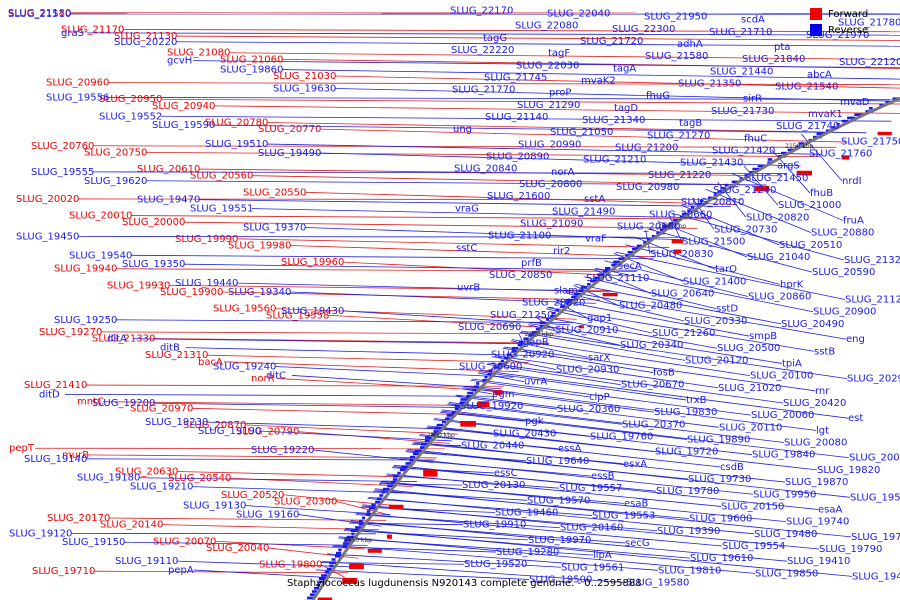 This screenshot has height=600, width=900. Describe the element at coordinates (289, 129) in the screenshot. I see `gene-label: SLUG_20770` at that location.